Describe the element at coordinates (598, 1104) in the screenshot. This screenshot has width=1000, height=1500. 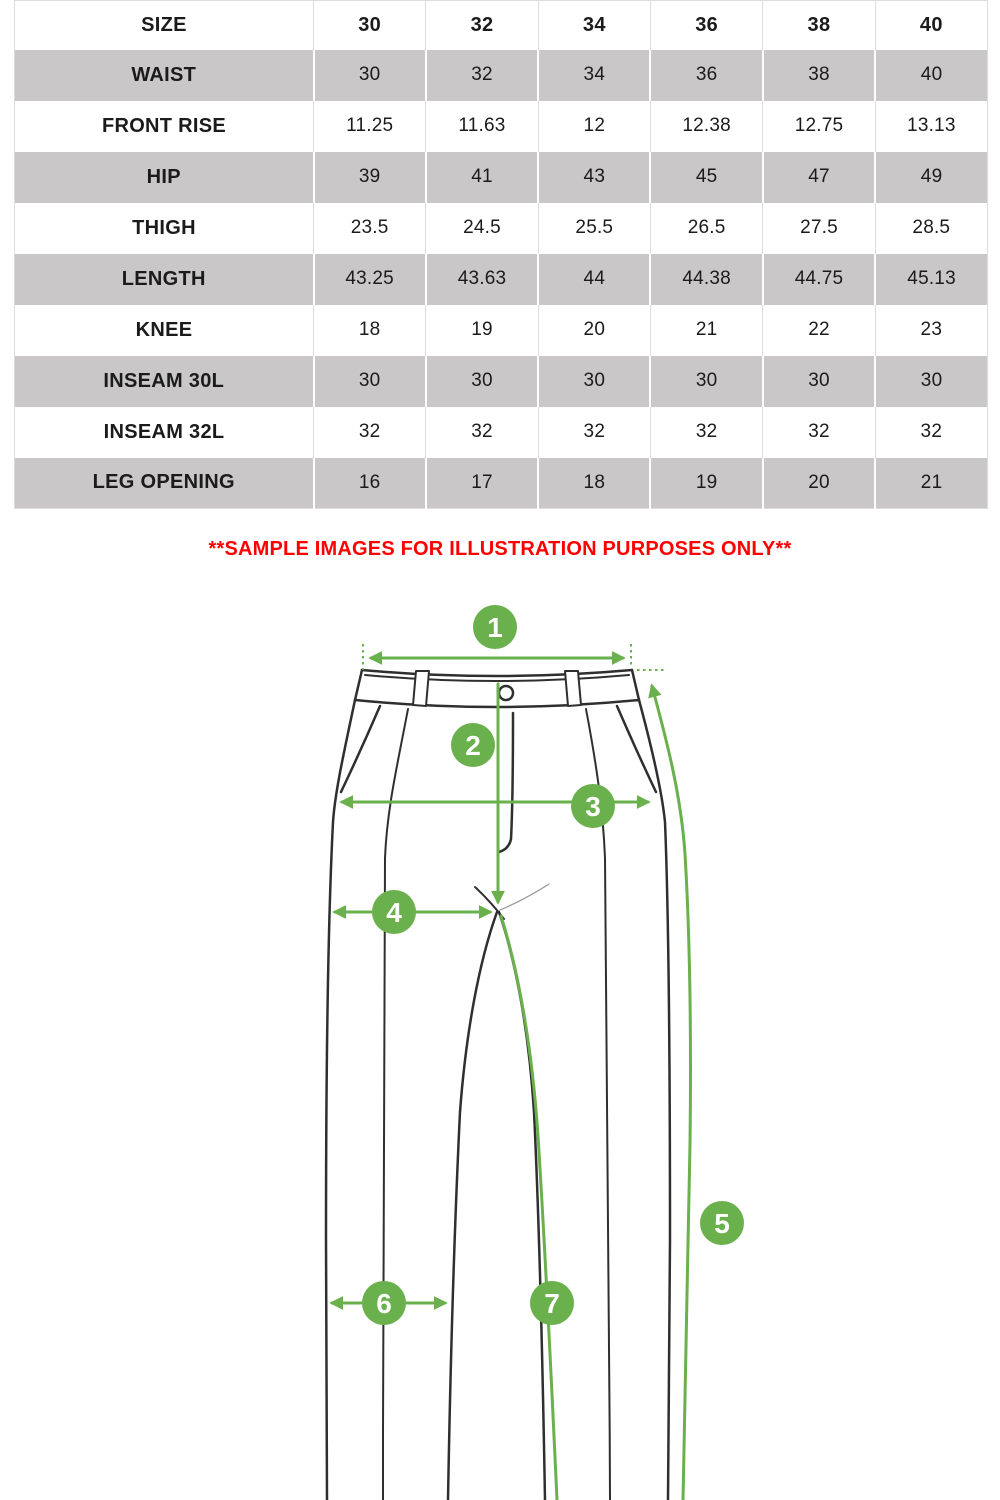
I see `crease-right` at that location.